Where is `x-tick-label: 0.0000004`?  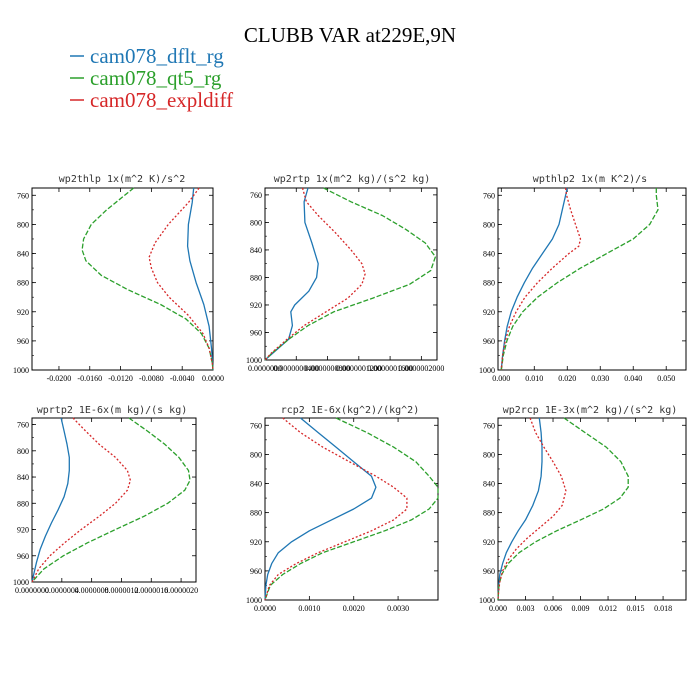
x-tick-label: 0.0000004 is located at coordinates (62, 590).